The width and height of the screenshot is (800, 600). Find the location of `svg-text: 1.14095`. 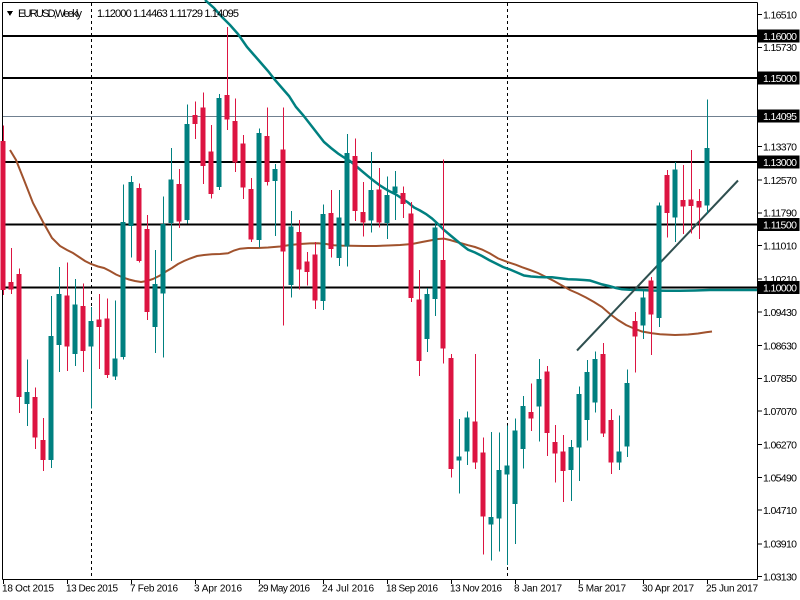

svg-text: 1.14095 is located at coordinates (780, 117).